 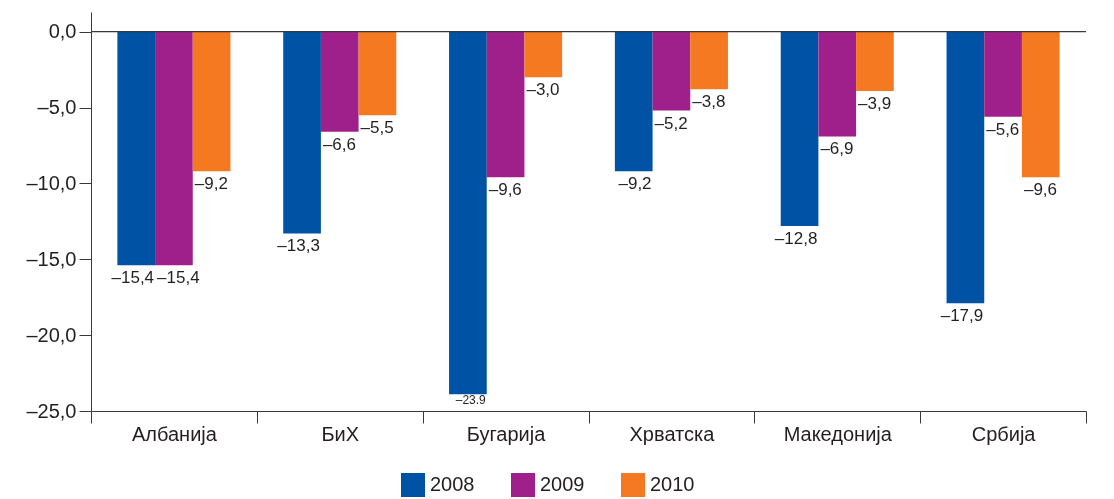 I want to click on y-tick-label: –10,0, so click(x=51, y=182).